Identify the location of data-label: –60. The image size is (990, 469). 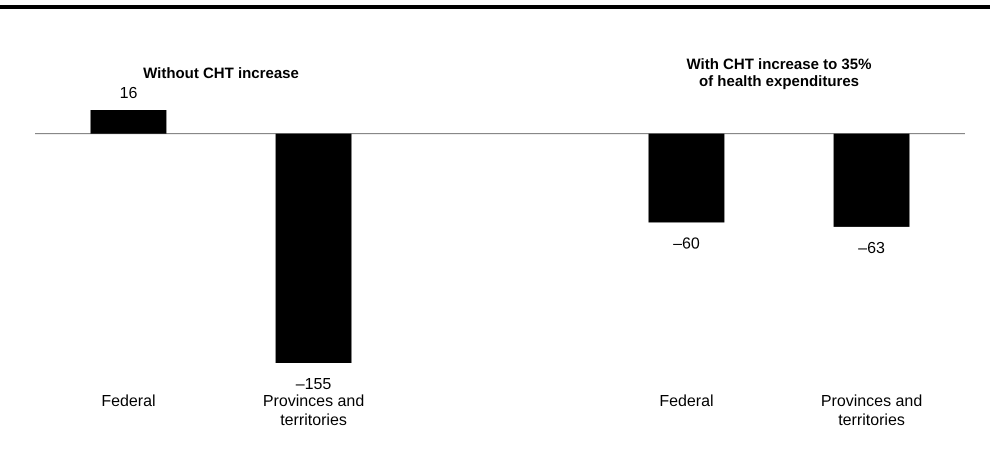
(686, 243).